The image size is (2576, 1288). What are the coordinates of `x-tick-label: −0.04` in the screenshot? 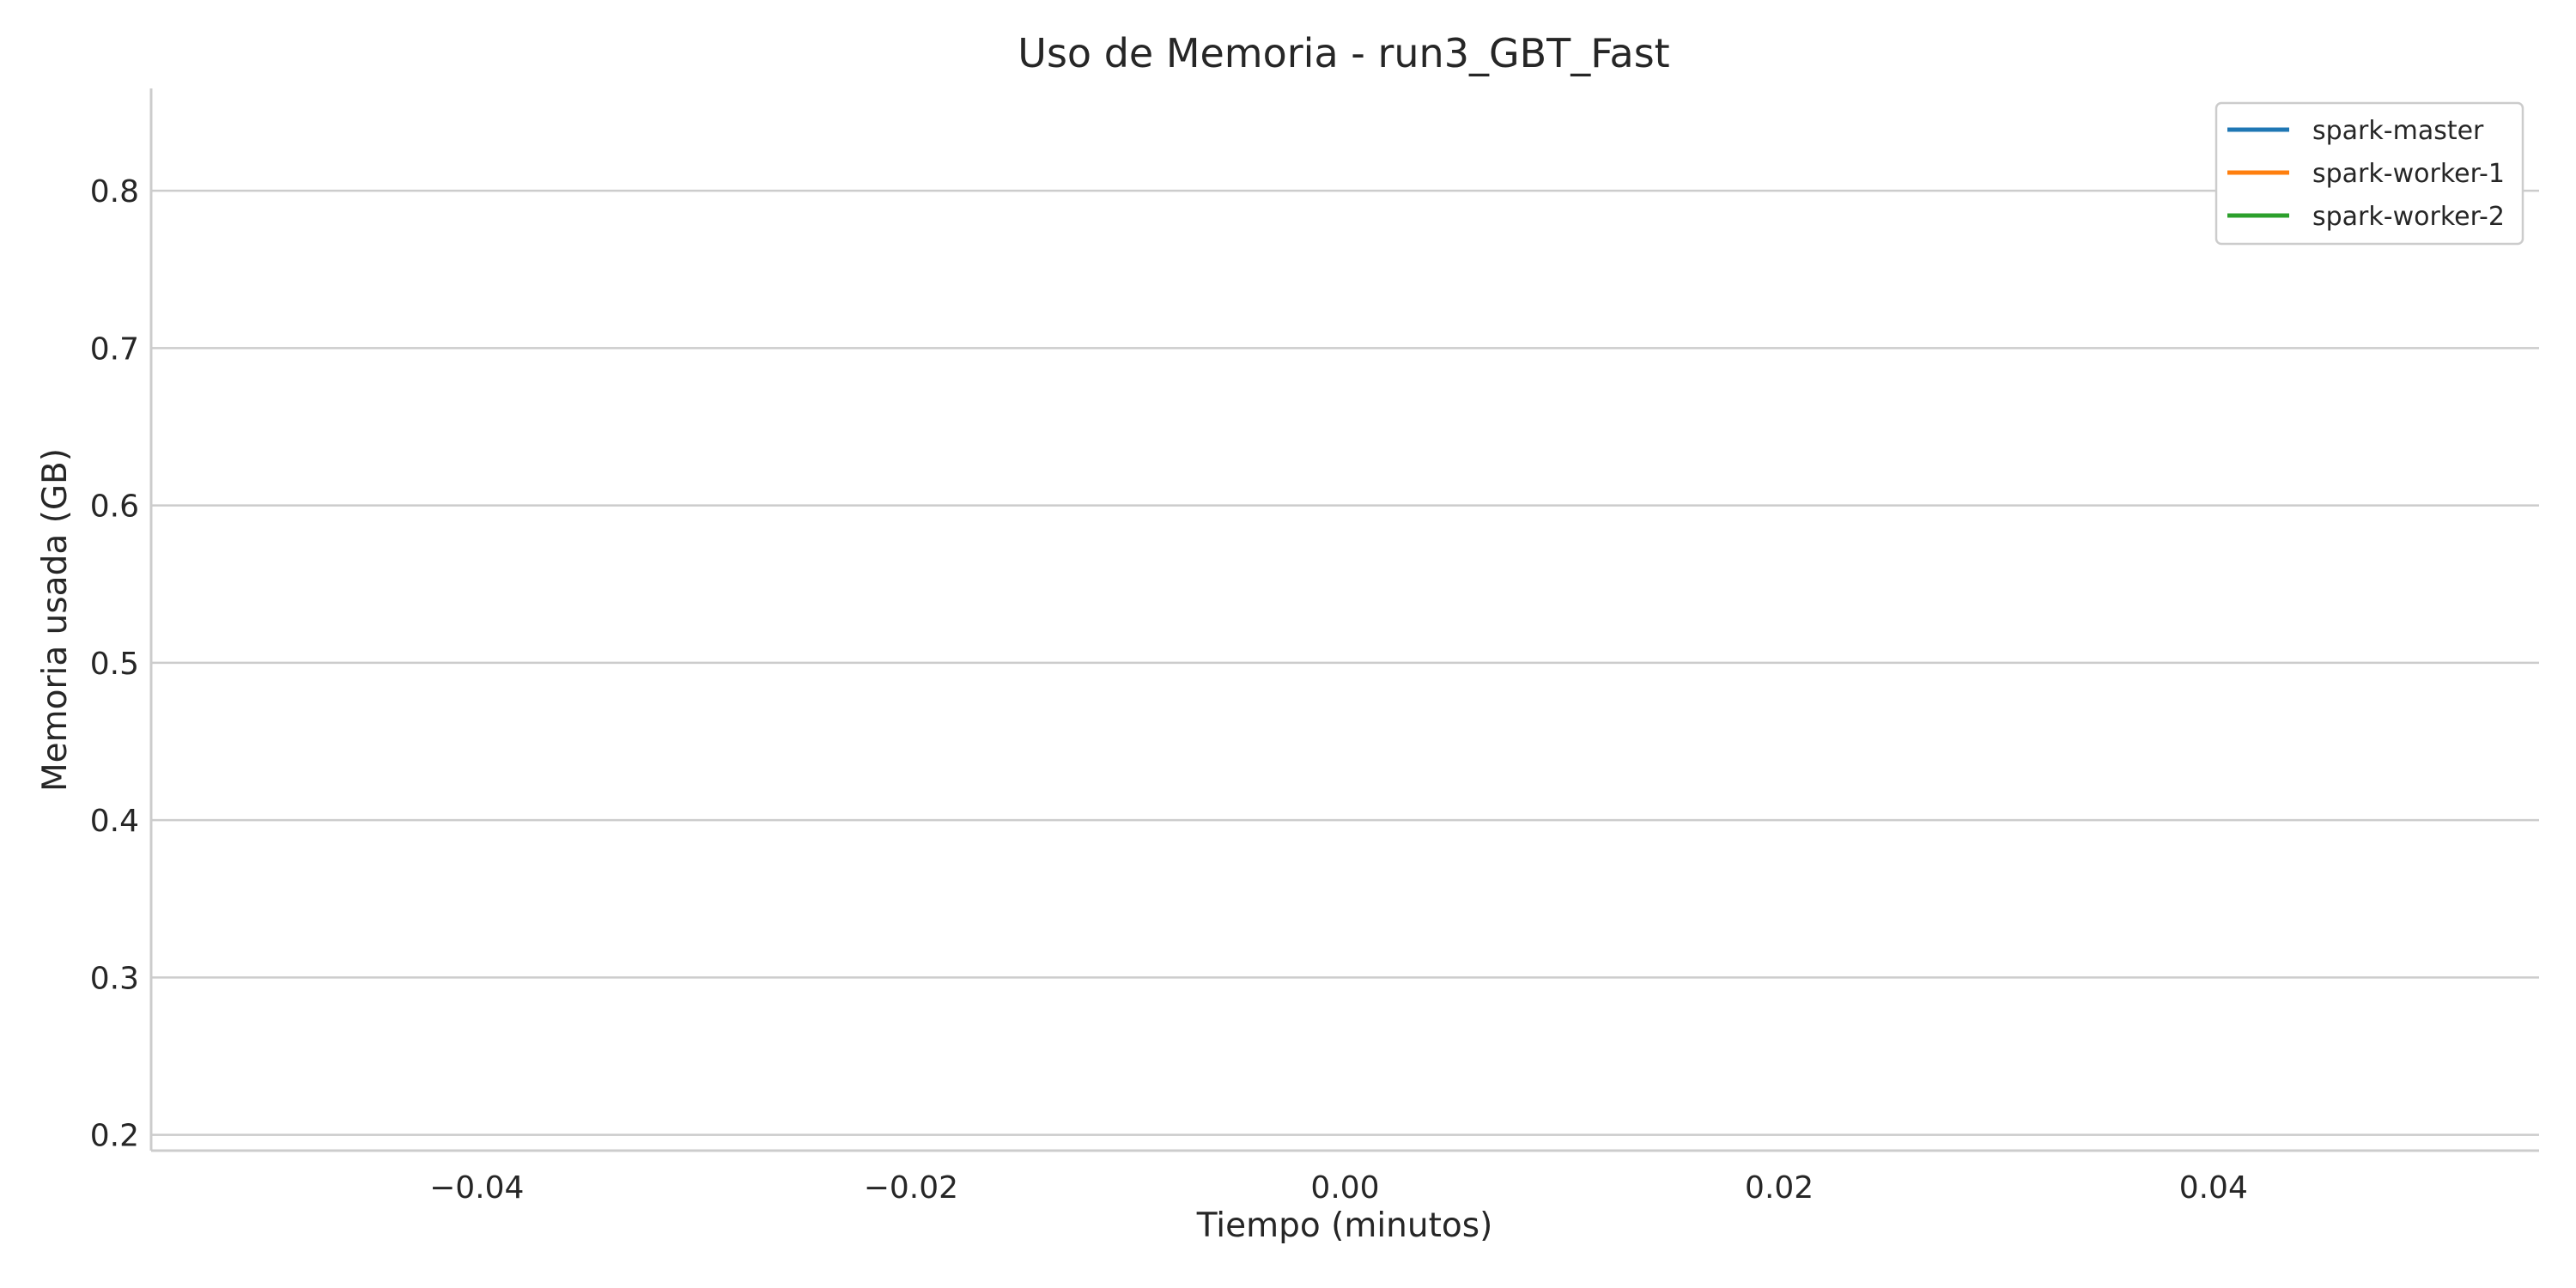 It's located at (477, 1188).